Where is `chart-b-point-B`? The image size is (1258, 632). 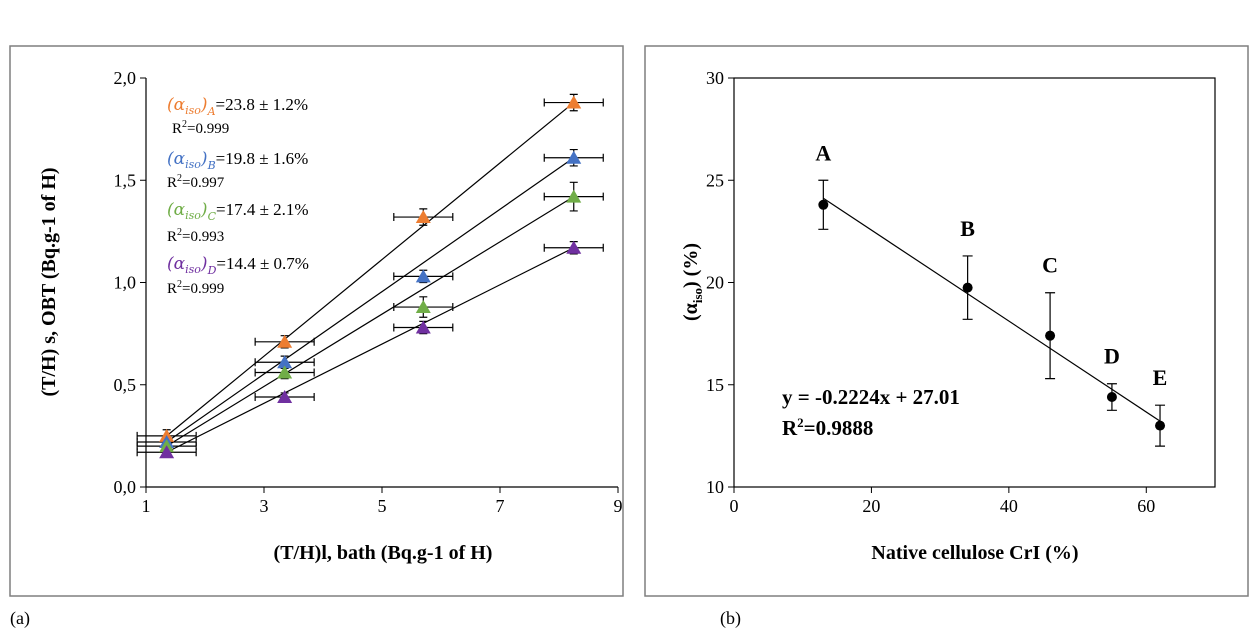 chart-b-point-B is located at coordinates (967, 287).